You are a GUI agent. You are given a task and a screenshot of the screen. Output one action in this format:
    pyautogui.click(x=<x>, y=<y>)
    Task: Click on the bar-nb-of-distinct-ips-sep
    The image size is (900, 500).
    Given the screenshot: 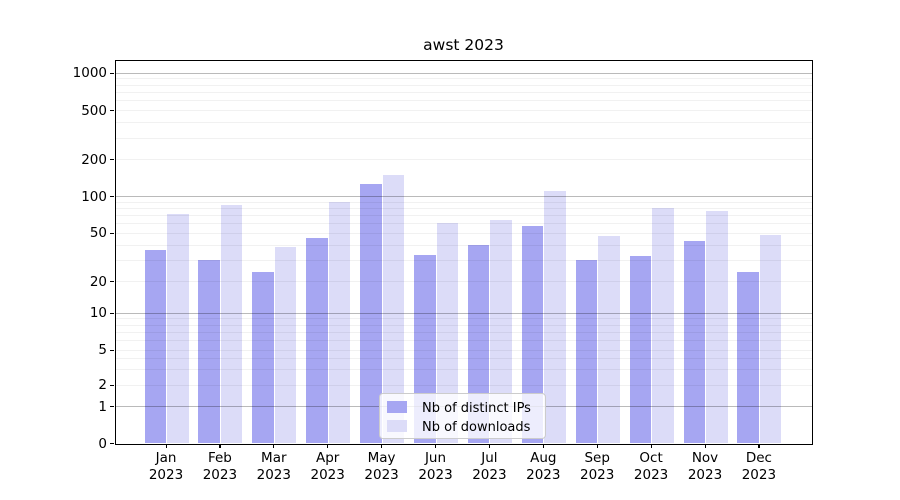 What is the action you would take?
    pyautogui.click(x=586, y=351)
    